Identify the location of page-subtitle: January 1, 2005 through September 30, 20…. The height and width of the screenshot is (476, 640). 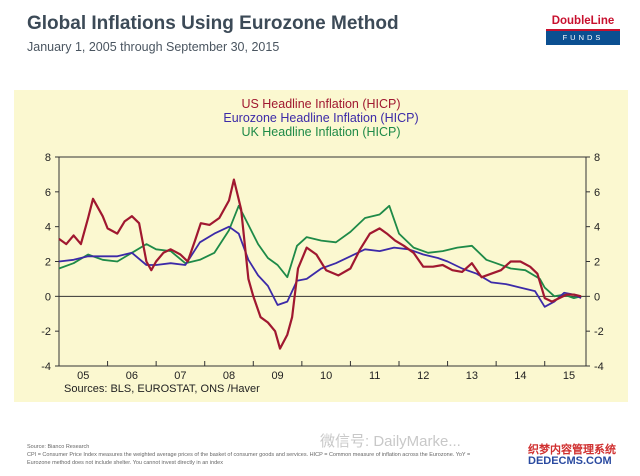
(153, 47).